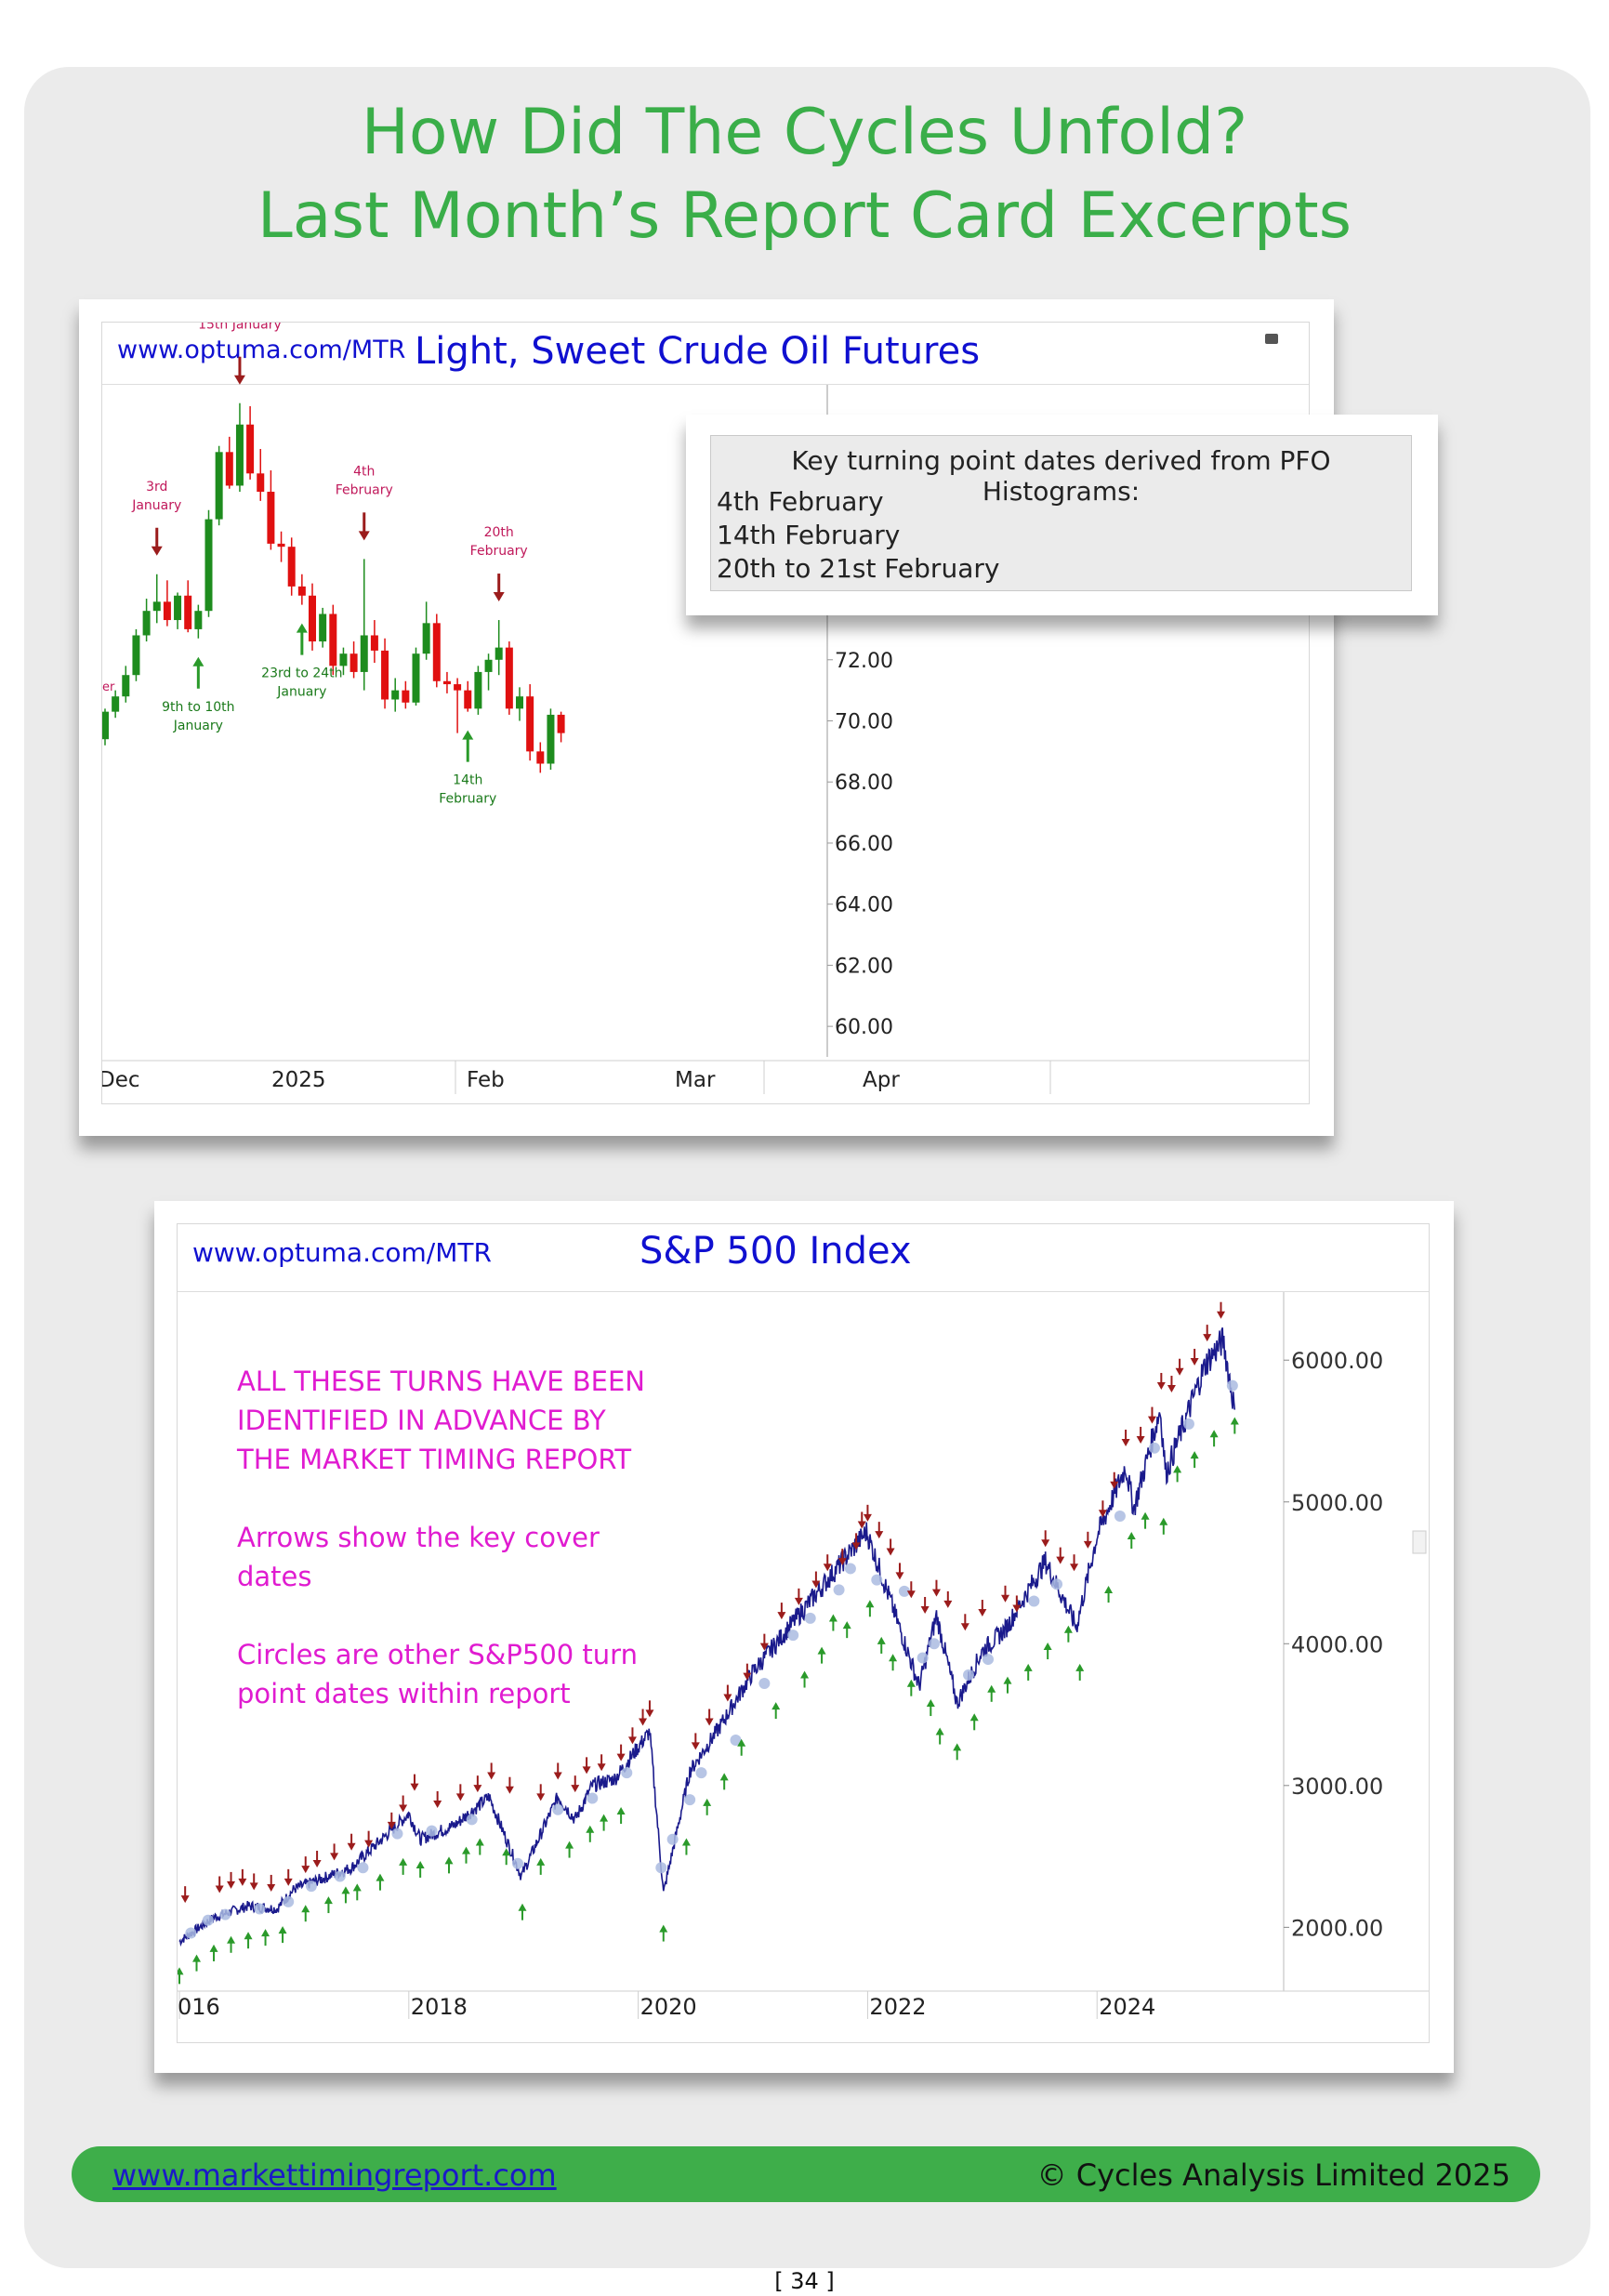 The image size is (1609, 2296). I want to click on x-tick-label: 016, so click(199, 2007).